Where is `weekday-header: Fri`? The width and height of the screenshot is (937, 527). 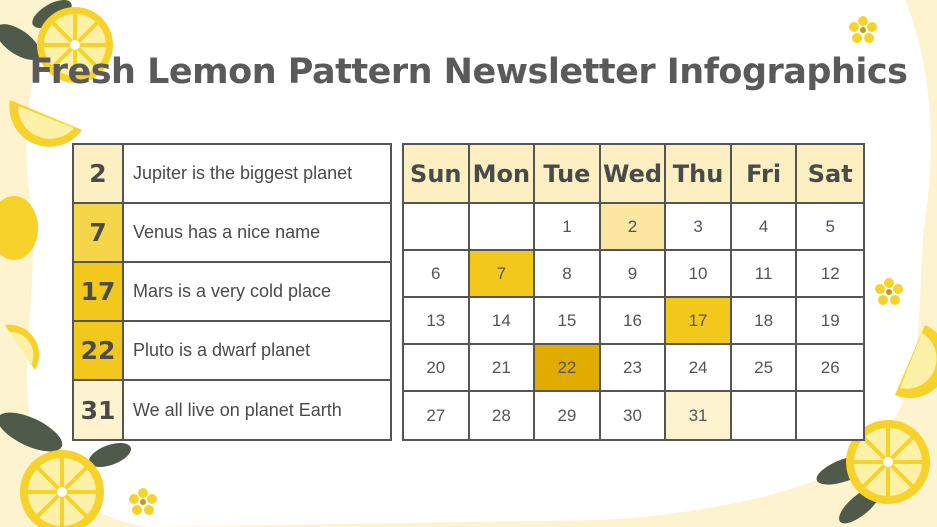 weekday-header: Fri is located at coordinates (764, 174).